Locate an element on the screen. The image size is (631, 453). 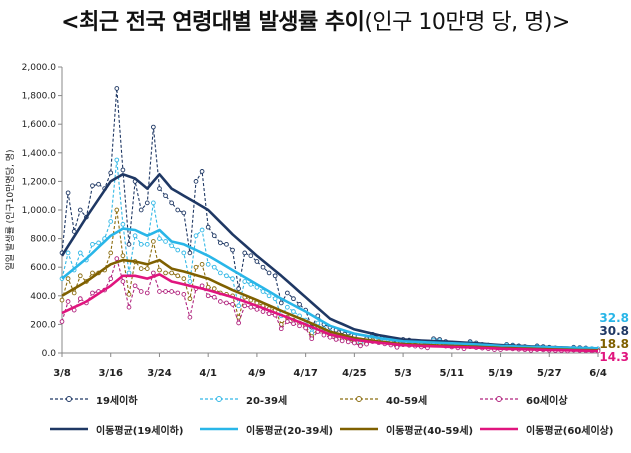
chart-title: <최근 전국 연령대별 발생률 추이(인구 10만명 당, 명)> is located at coordinates (315, 20).